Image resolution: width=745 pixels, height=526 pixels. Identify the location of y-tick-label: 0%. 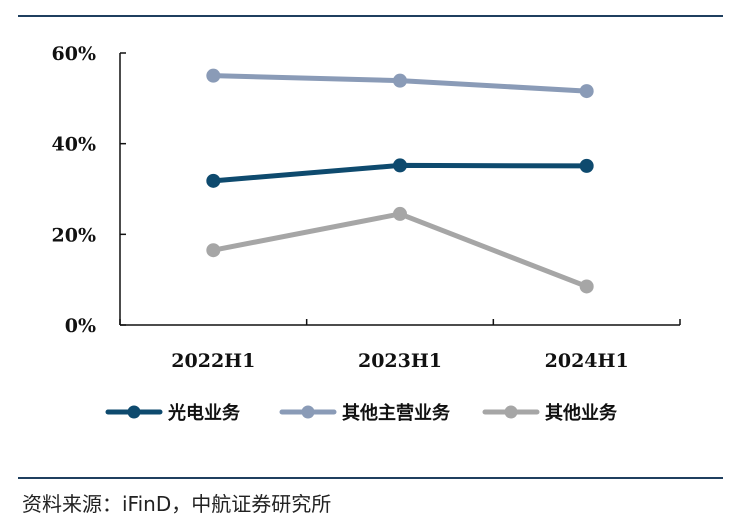
(80, 326).